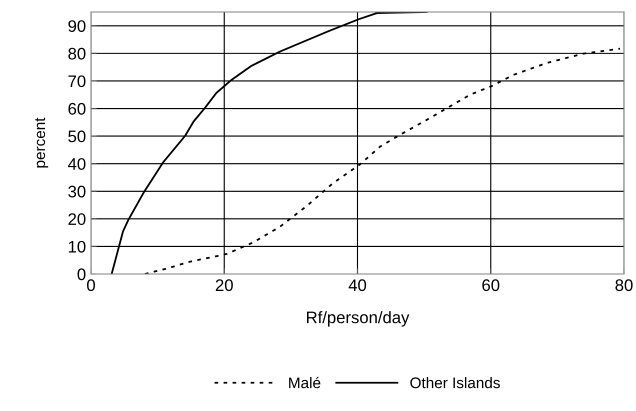 This screenshot has width=636, height=411. Describe the element at coordinates (77, 246) in the screenshot. I see `y-tick-label: 10` at that location.